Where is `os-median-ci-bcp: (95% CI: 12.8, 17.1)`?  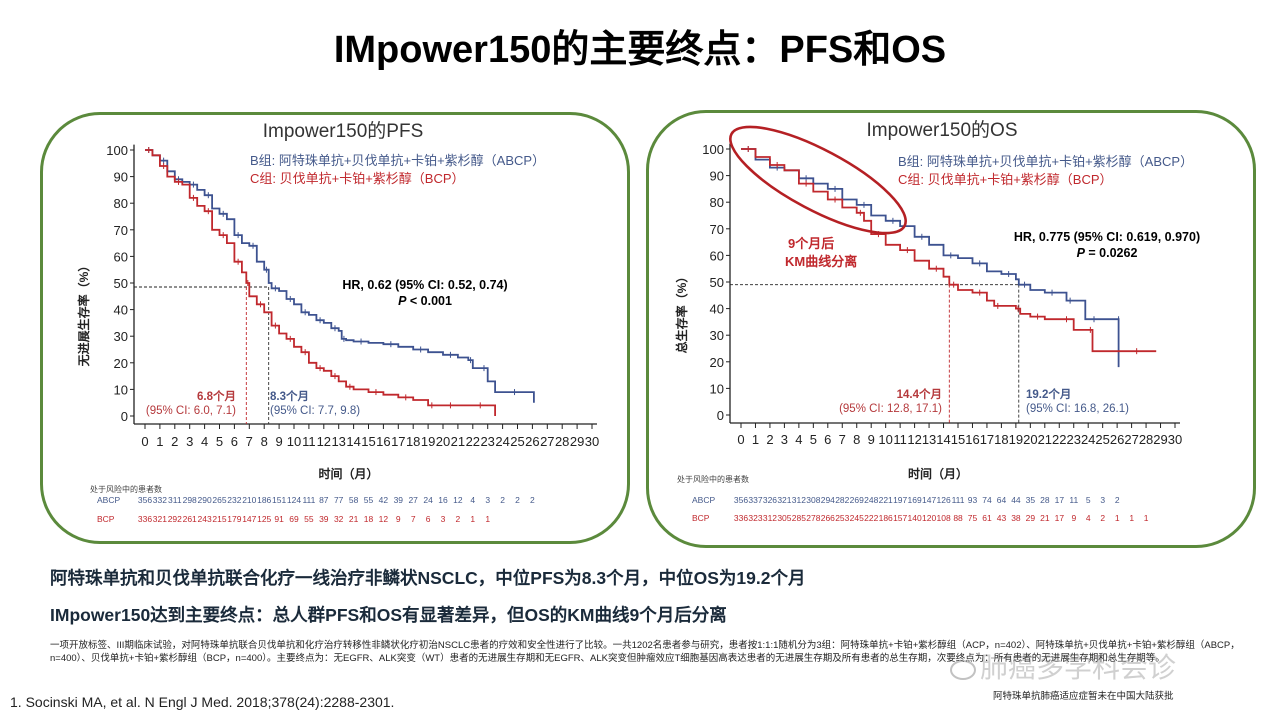 os-median-ci-bcp: (95% CI: 12.8, 17.1) is located at coordinates (890, 409).